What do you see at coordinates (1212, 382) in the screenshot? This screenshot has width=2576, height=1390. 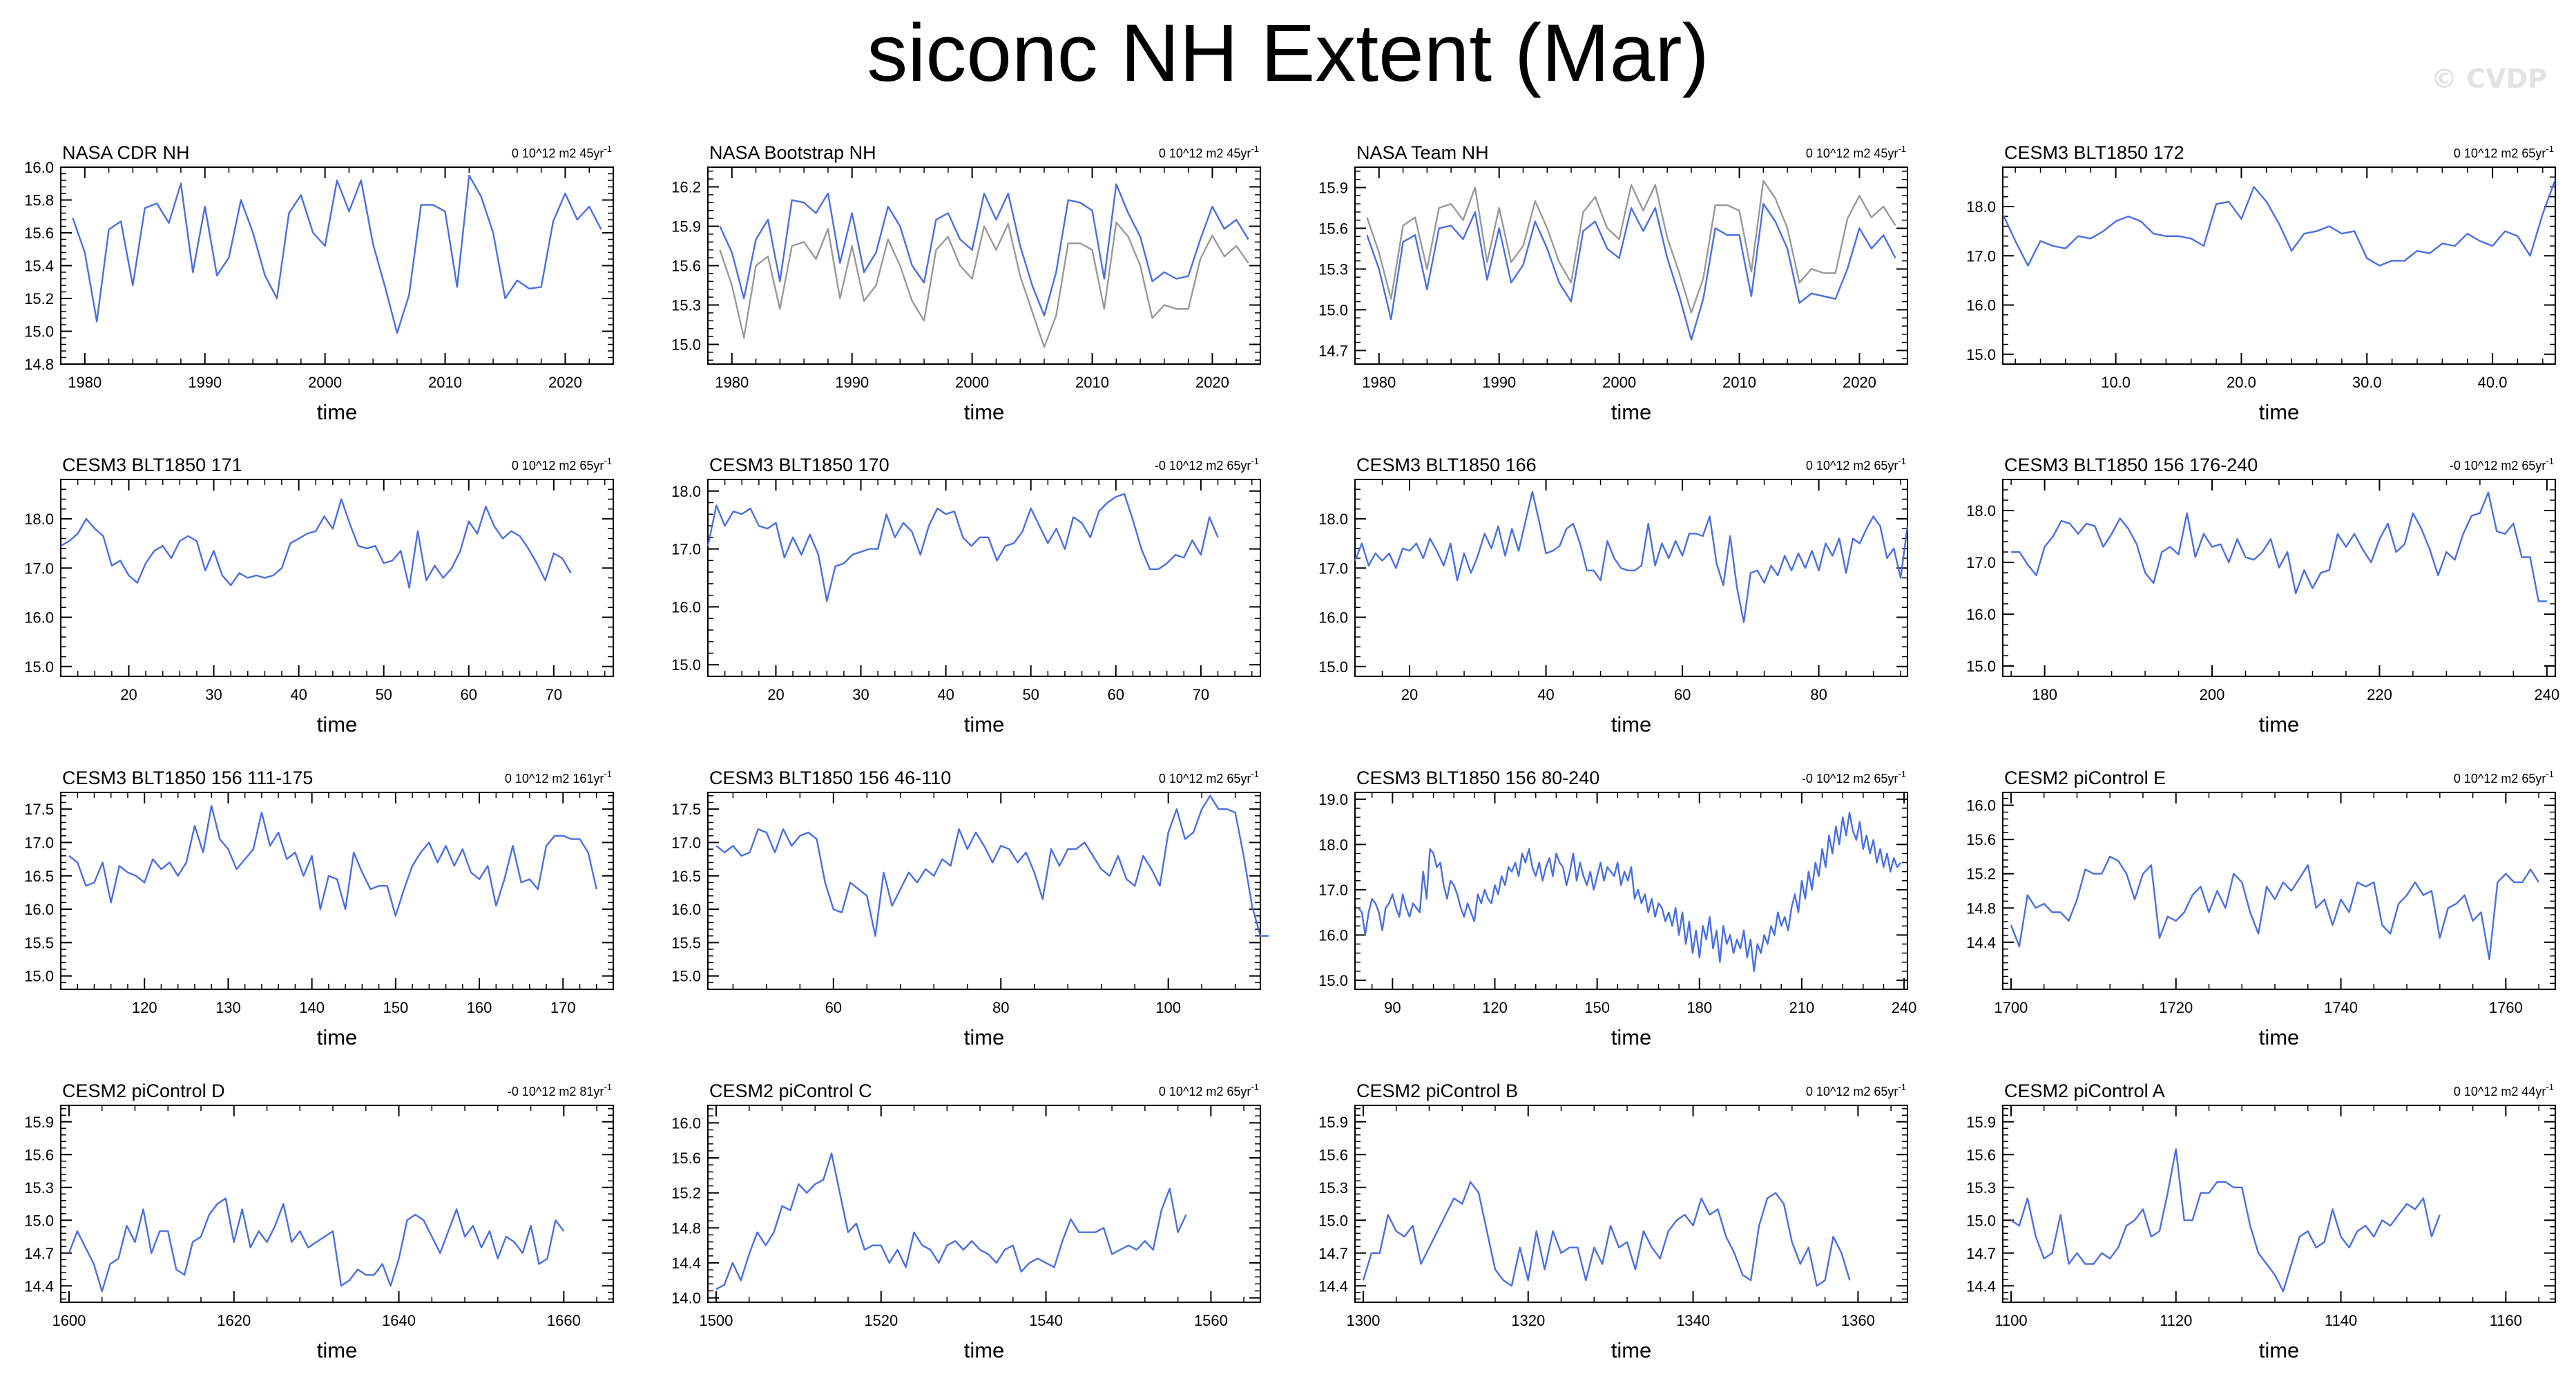 I see `x-tick-label: 2020` at bounding box center [1212, 382].